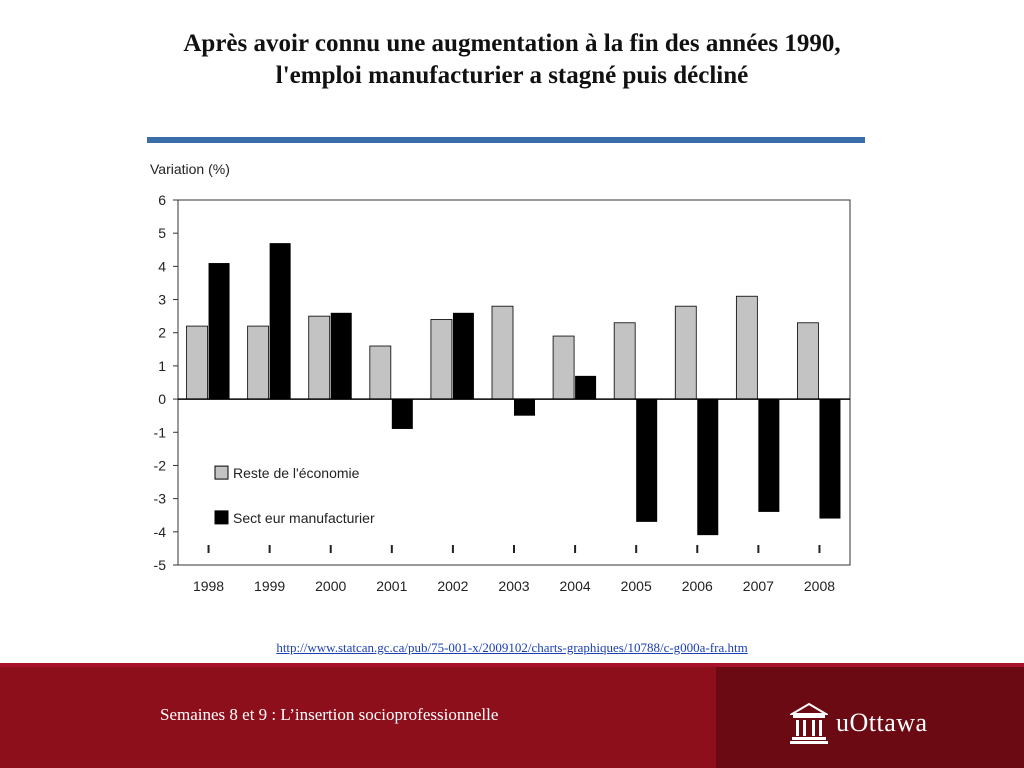 This screenshot has height=768, width=1024. Describe the element at coordinates (208, 586) in the screenshot. I see `x-tick-label: 1998` at that location.